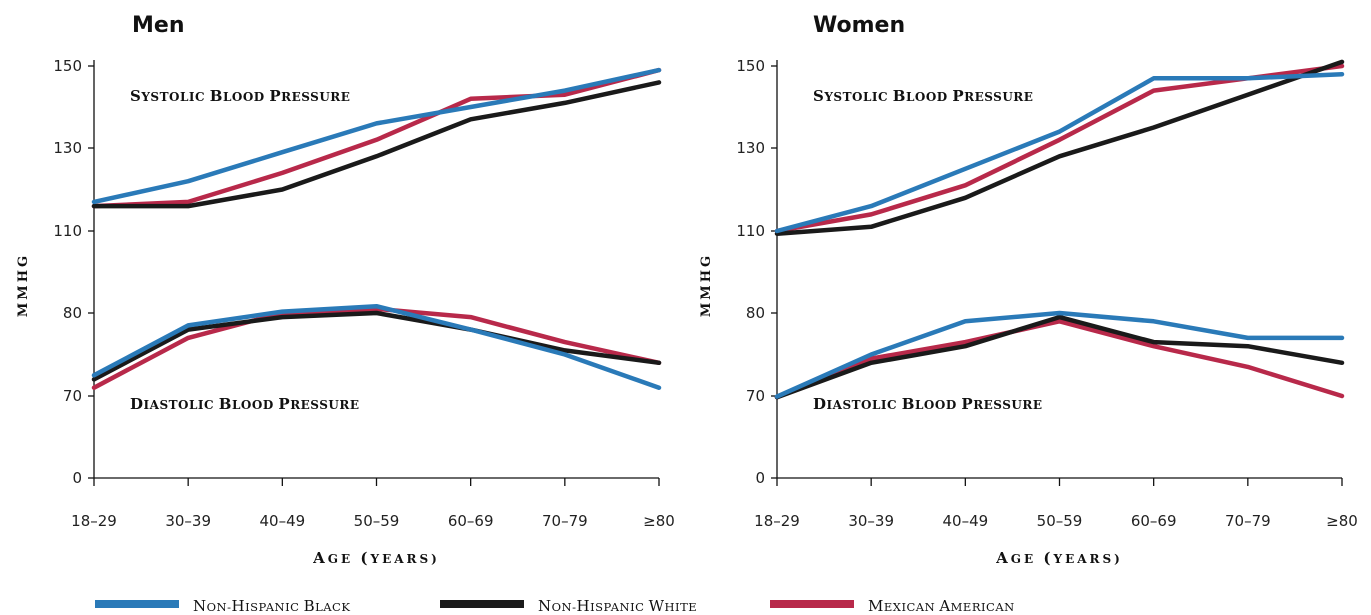 This screenshot has width=1371, height=615. Describe the element at coordinates (859, 25) in the screenshot. I see `panel-title: Women` at that location.